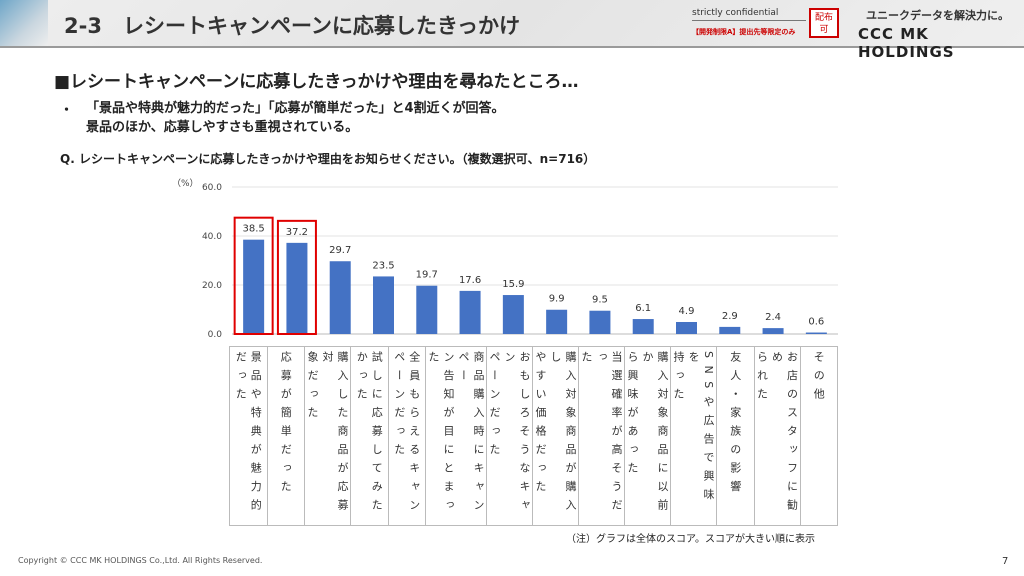 This screenshot has width=1024, height=576. What do you see at coordinates (212, 286) in the screenshot?
I see `y-tick-label: 20.0` at bounding box center [212, 286].